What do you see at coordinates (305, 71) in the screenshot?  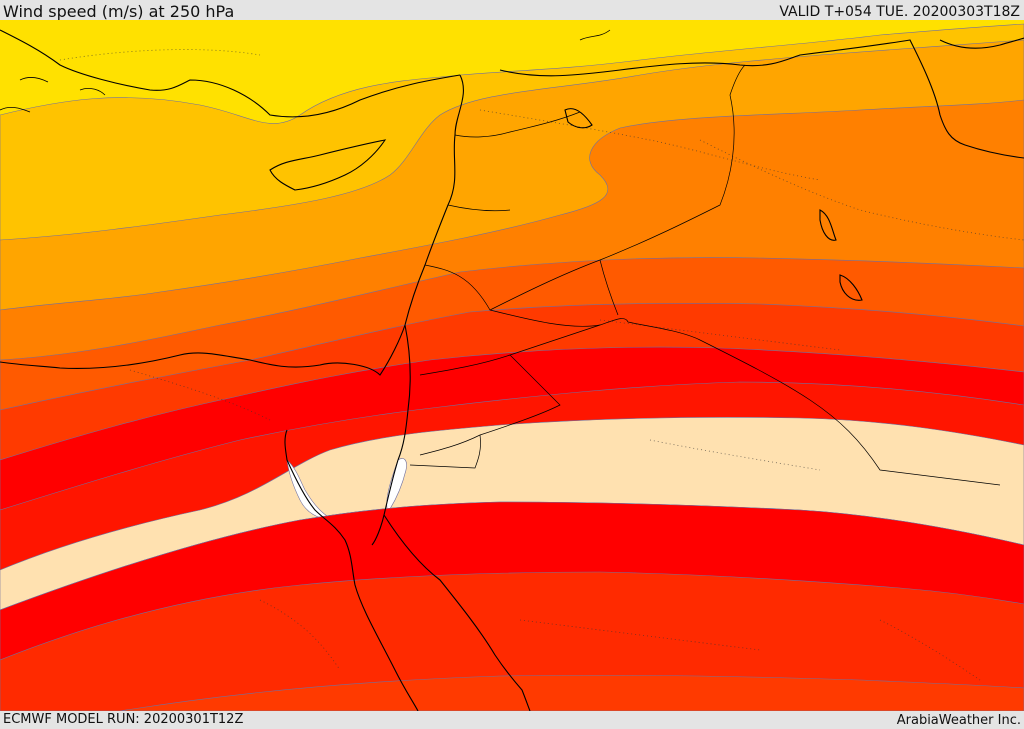 I see `land-details` at bounding box center [305, 71].